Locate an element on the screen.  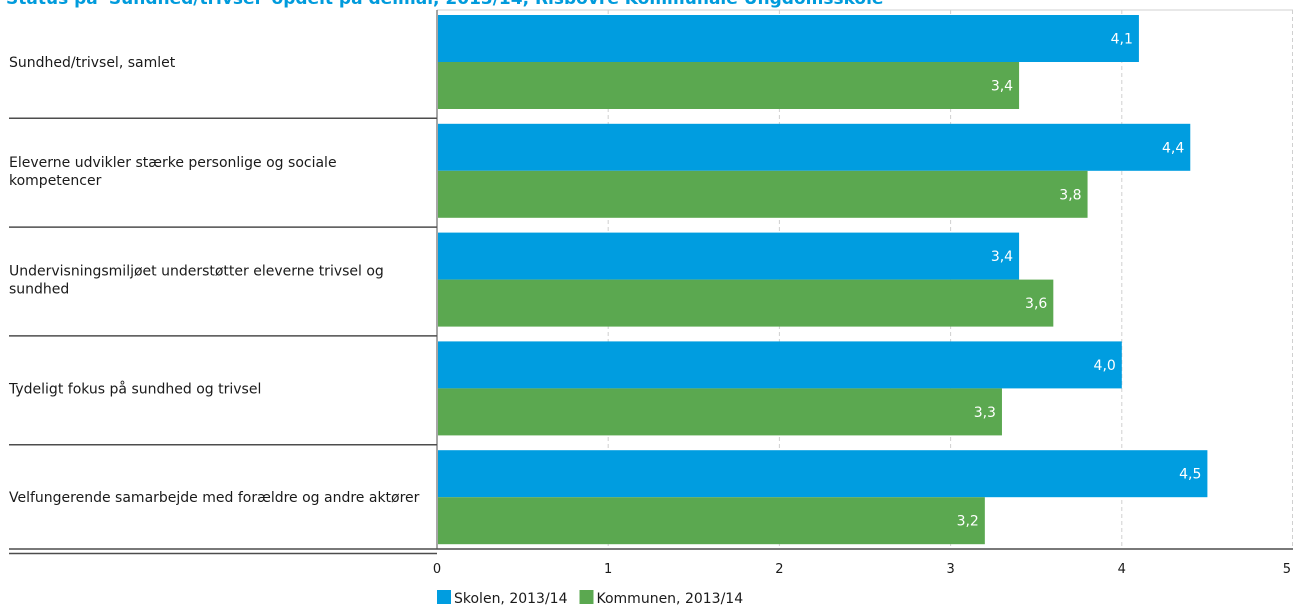
bar-series1-cat1 is located at coordinates (763, 194).